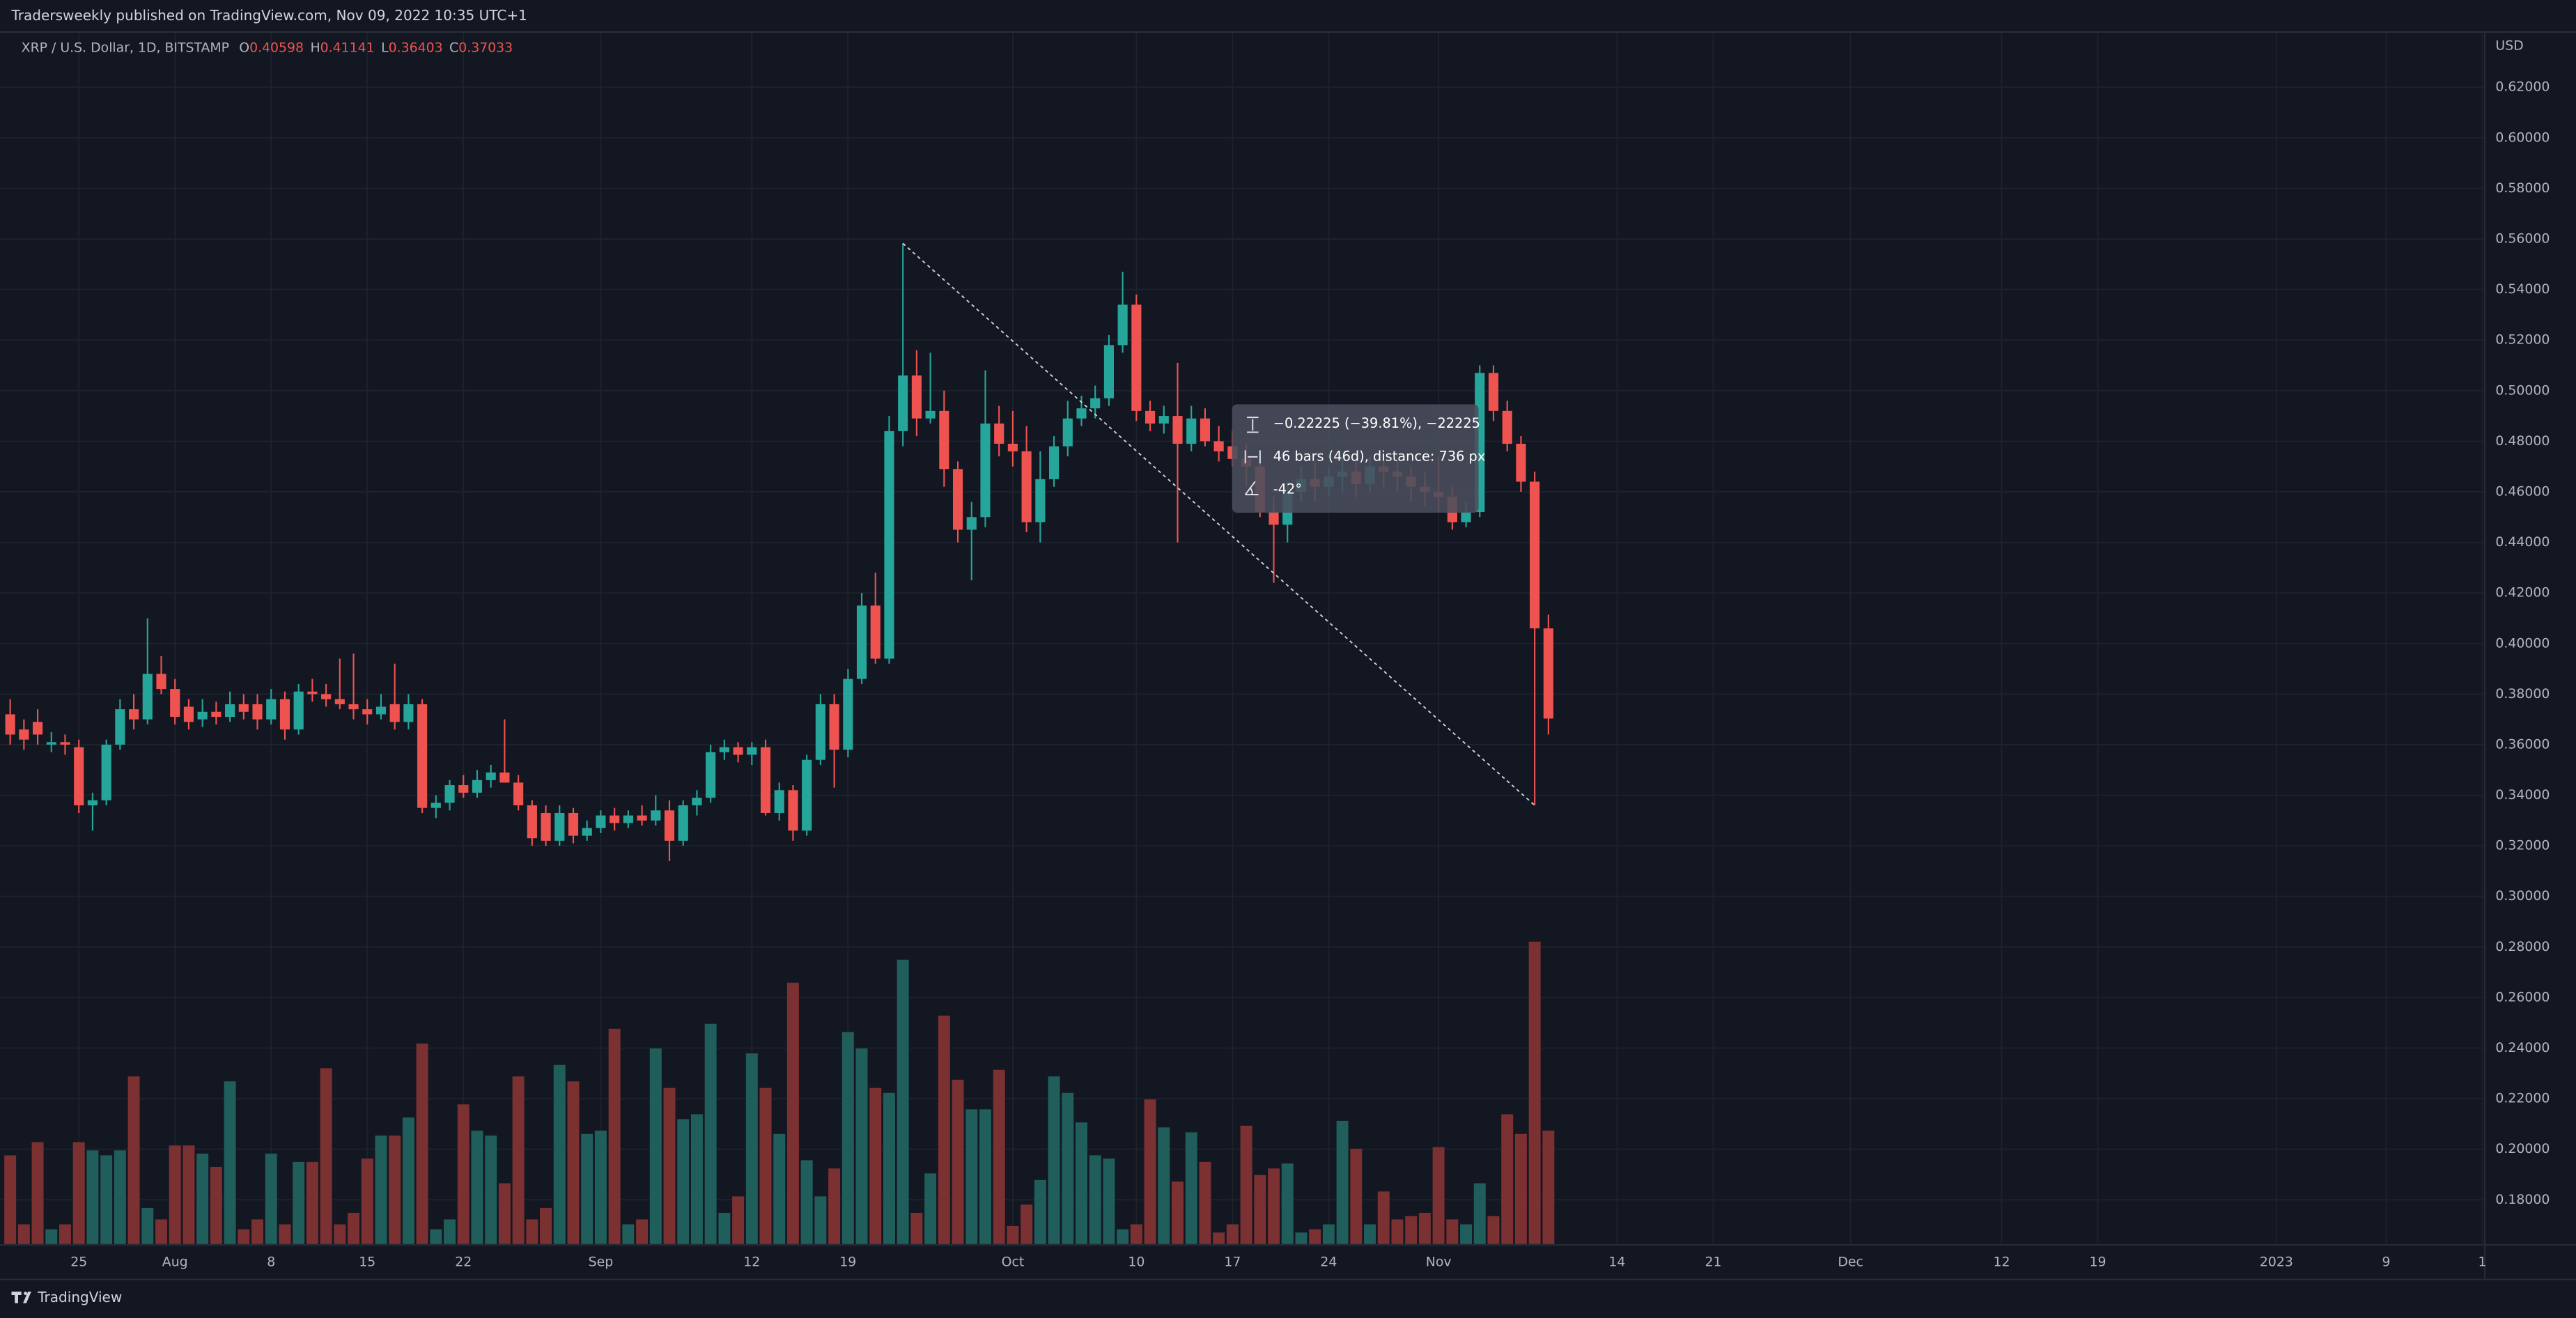  Describe the element at coordinates (2522, 542) in the screenshot. I see `y-tick-label: 0.44000` at that location.